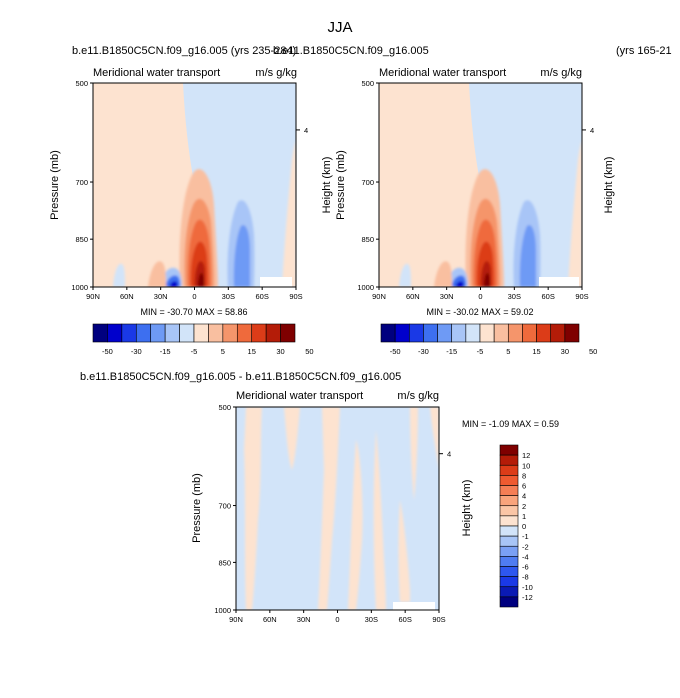 Image resolution: width=680 pixels, height=698 pixels. Describe the element at coordinates (228, 296) in the screenshot. I see `x-tick-label: 30S` at that location.